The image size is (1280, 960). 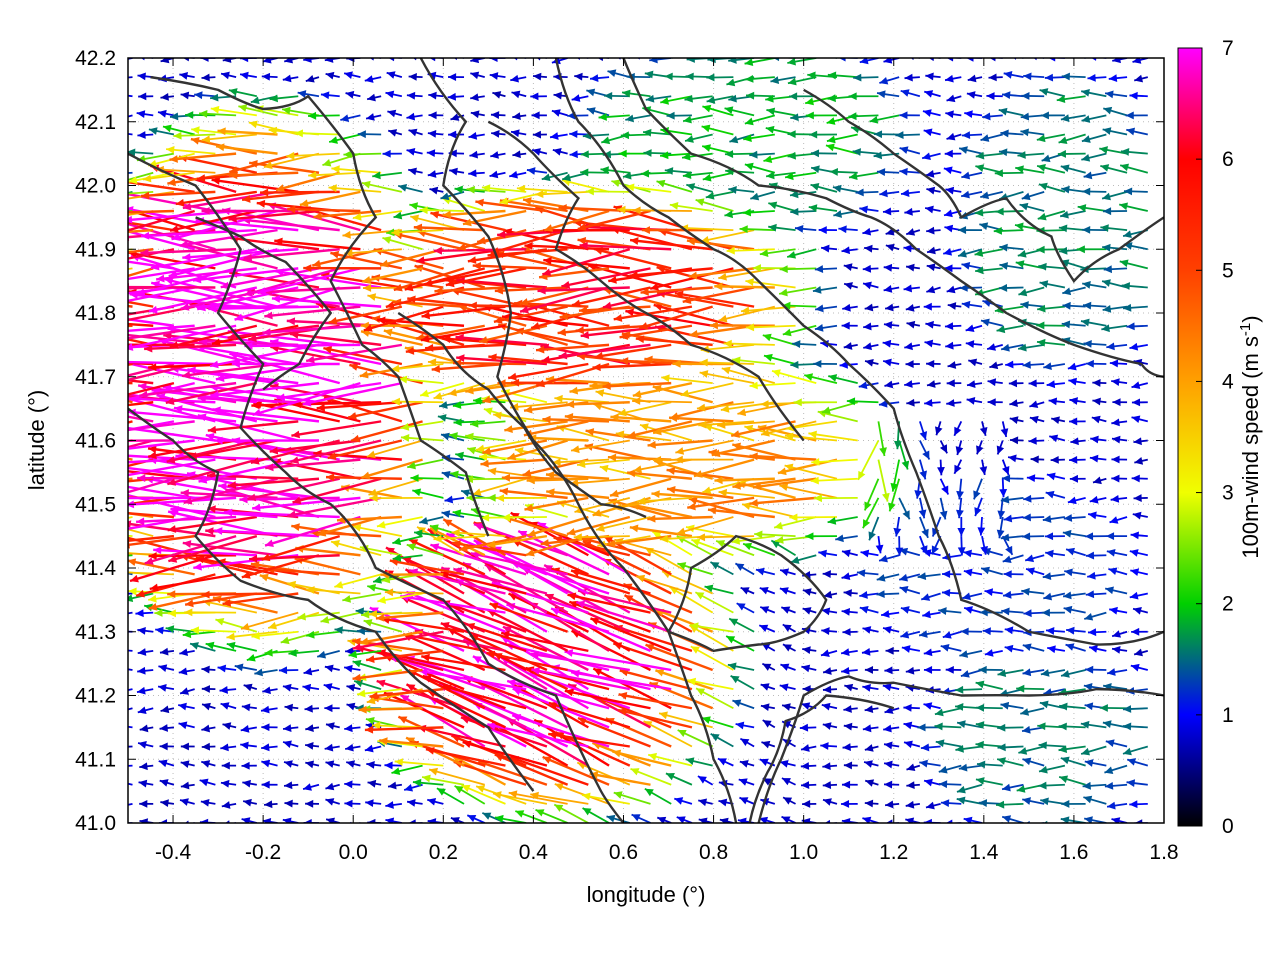 I want to click on colorbar-label-sup: -1, so click(x=1245, y=329).